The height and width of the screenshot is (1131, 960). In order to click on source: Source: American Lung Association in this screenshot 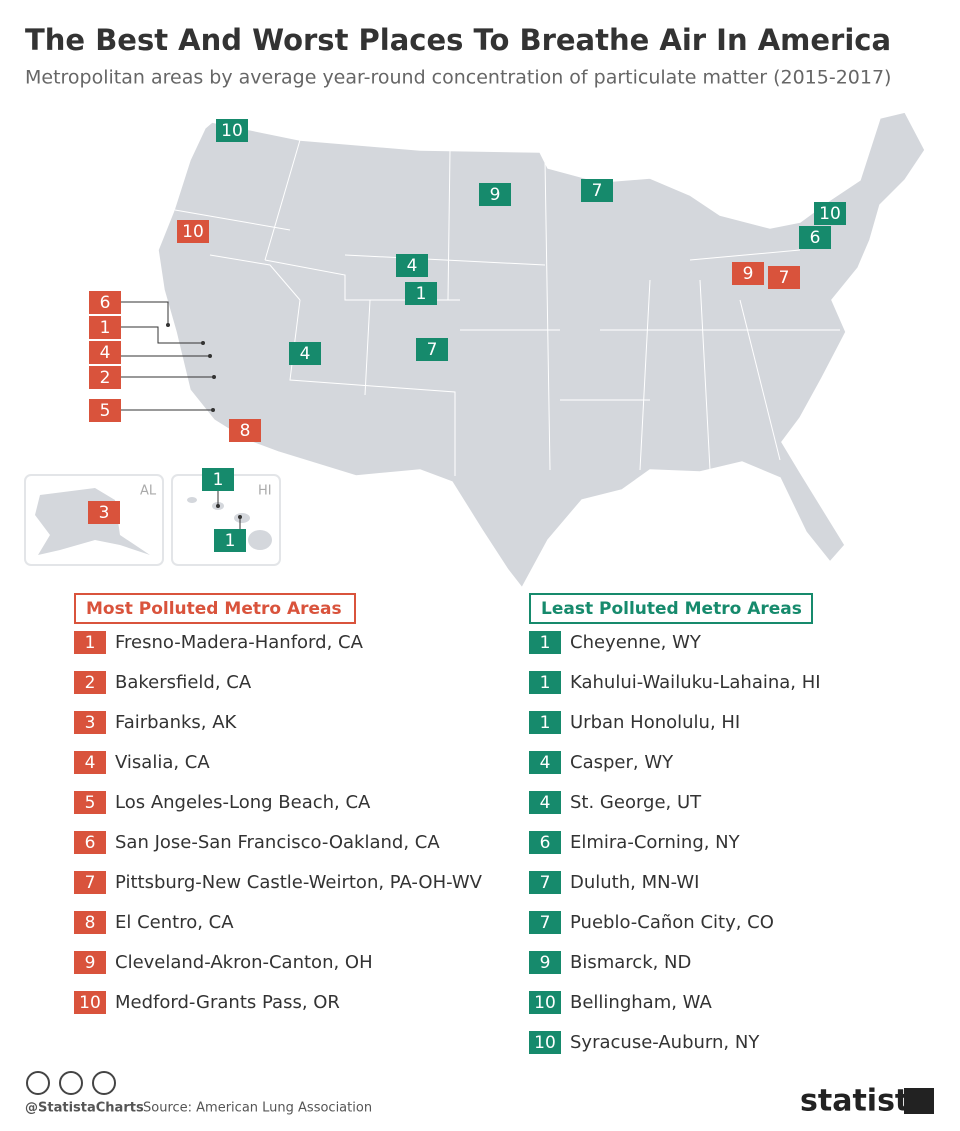, I will do `click(257, 1108)`.